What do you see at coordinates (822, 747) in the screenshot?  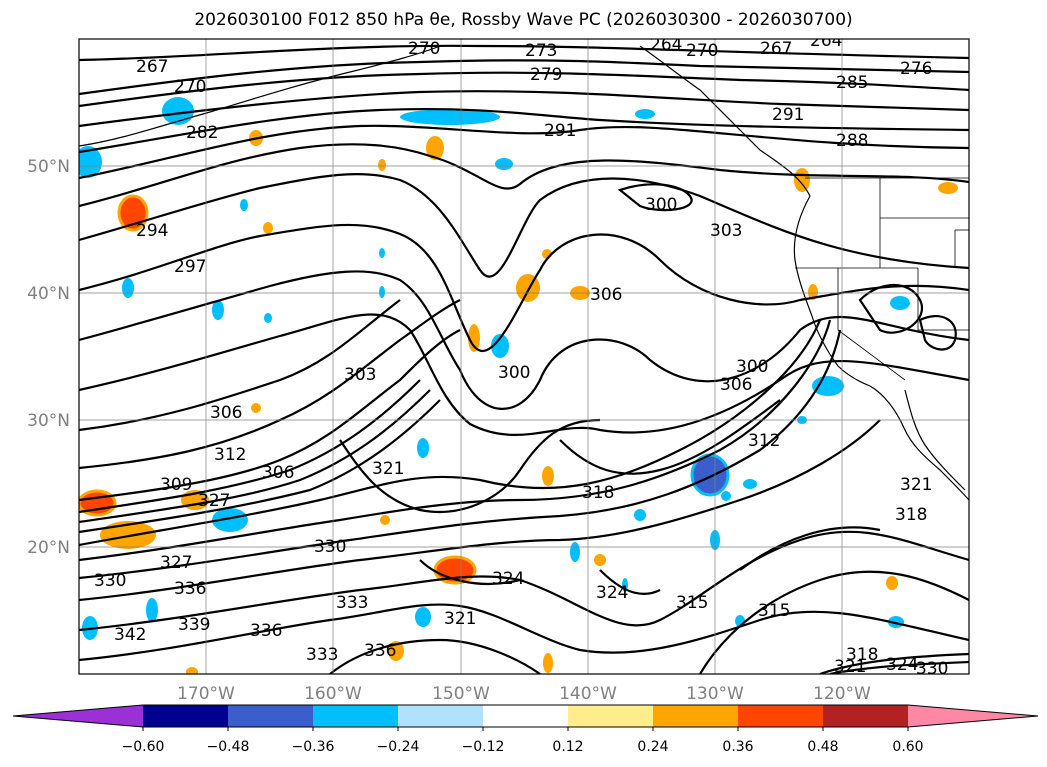 I see `colorbar-tick-label: 0.48` at bounding box center [822, 747].